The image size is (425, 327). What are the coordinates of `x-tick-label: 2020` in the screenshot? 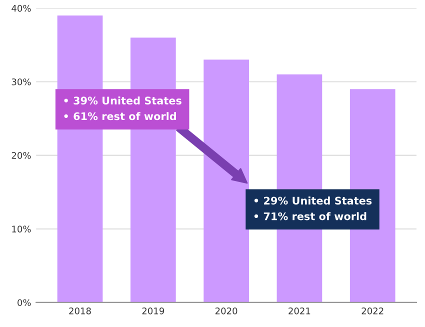 It's located at (226, 310).